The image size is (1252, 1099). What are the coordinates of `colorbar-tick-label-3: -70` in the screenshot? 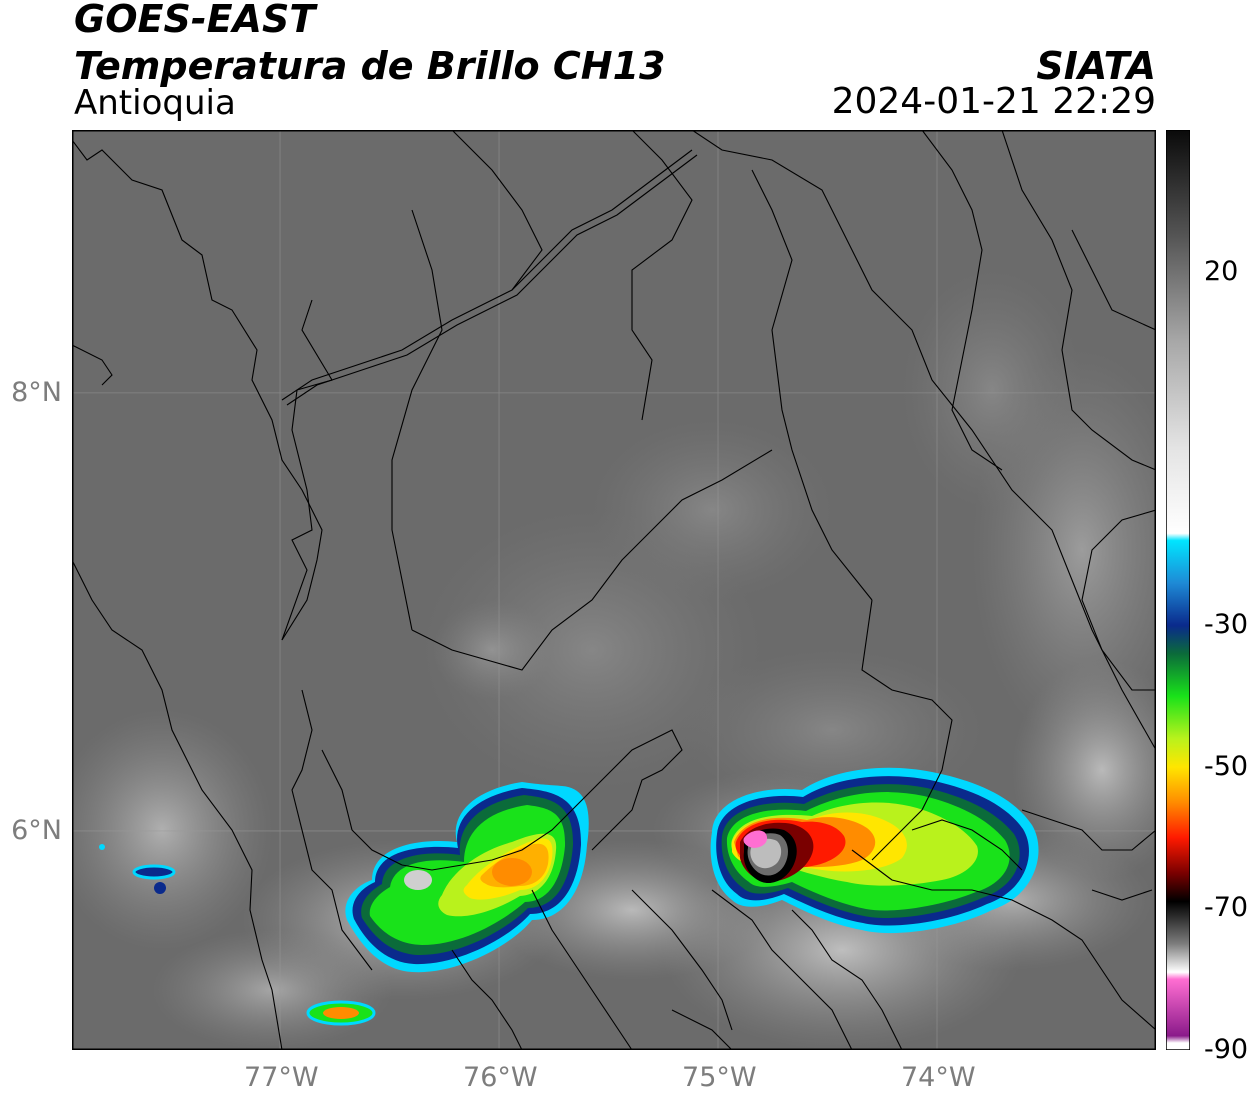 It's located at (1226, 908).